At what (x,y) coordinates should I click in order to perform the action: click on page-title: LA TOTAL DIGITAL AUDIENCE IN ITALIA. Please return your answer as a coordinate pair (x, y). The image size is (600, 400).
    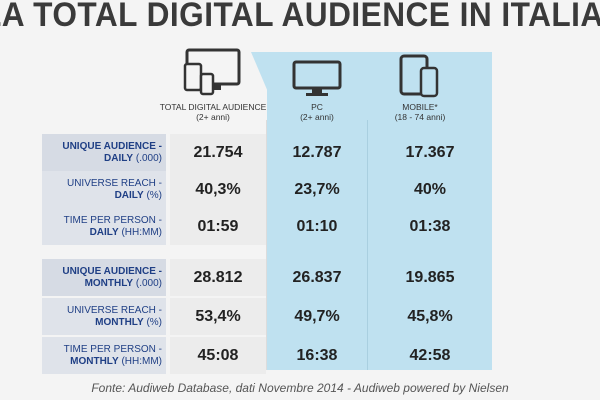
    Looking at the image, I should click on (300, 17).